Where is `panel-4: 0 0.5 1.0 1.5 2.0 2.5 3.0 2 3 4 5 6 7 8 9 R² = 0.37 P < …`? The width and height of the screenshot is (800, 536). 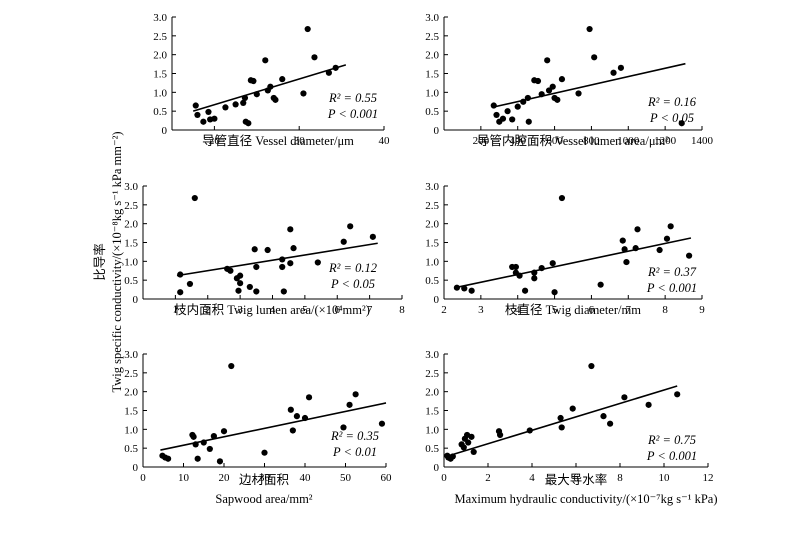
panel-4: 0 0.5 1.0 1.5 2.0 2.5 3.0 2 3 4 5 6 7 8 9 R² = 0.37 P < … is located at coordinates (565, 249).